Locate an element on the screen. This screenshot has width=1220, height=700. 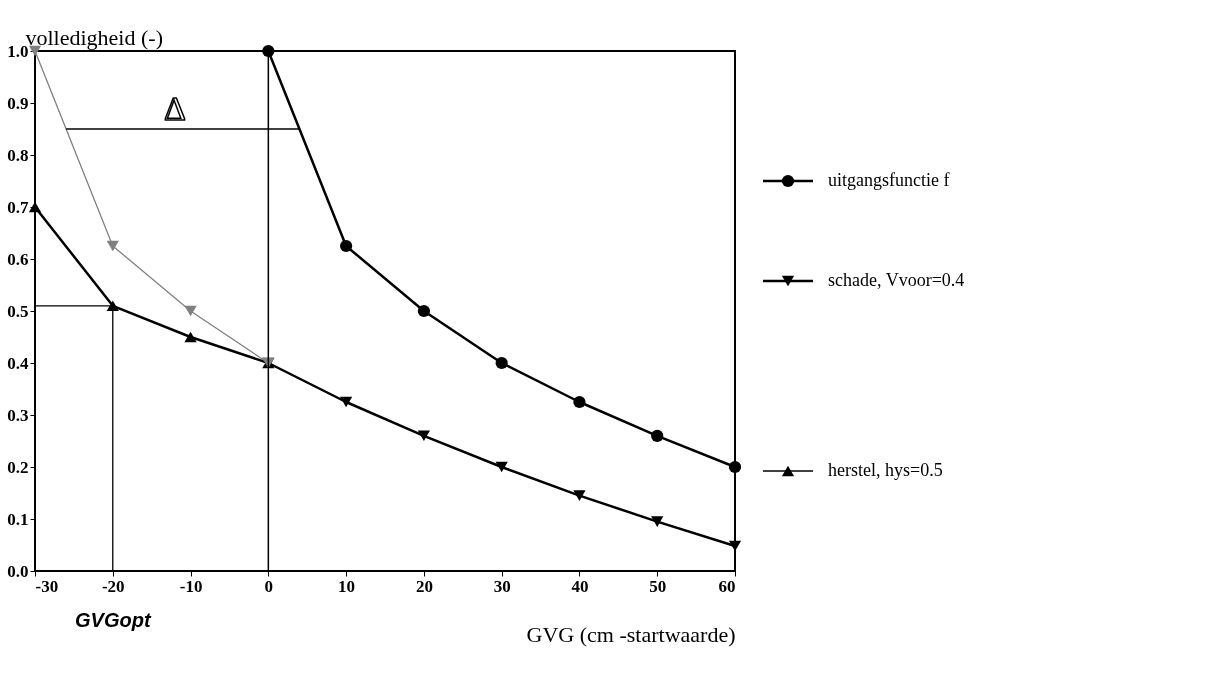
legend-label: herstel, hys=0.5 is located at coordinates (885, 470).